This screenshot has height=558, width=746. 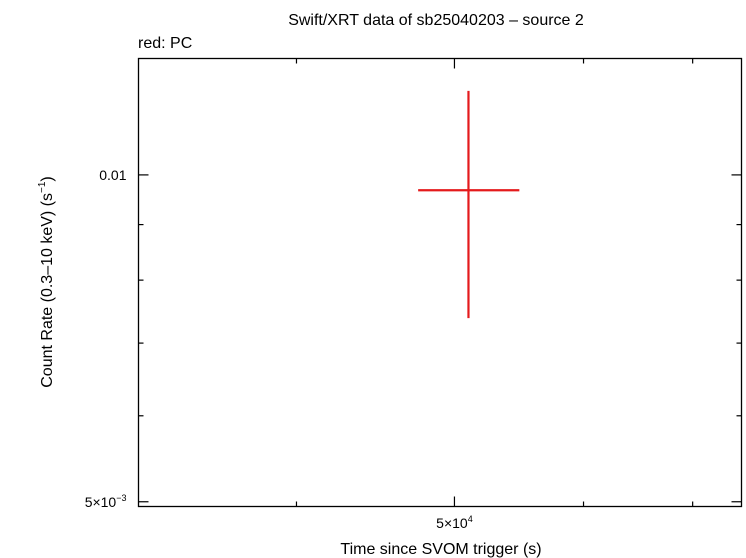 I want to click on y-tick-label: 0.01, so click(x=112, y=175).